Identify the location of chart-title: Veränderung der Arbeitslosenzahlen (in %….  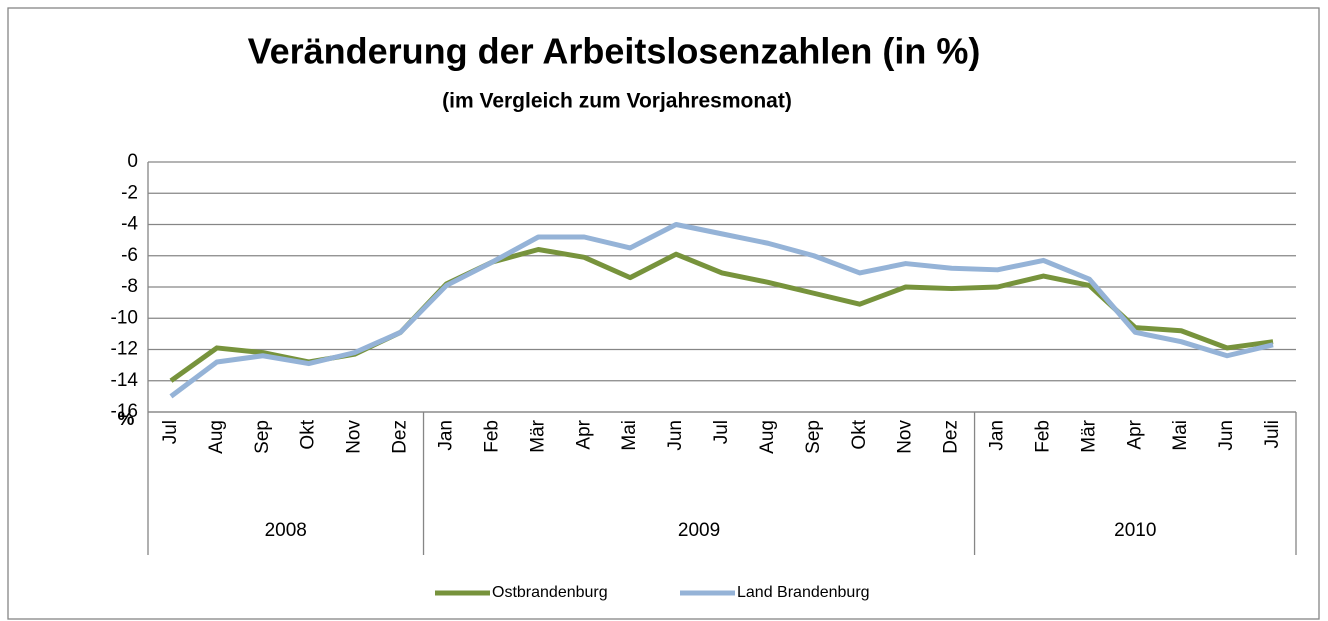
(614, 51).